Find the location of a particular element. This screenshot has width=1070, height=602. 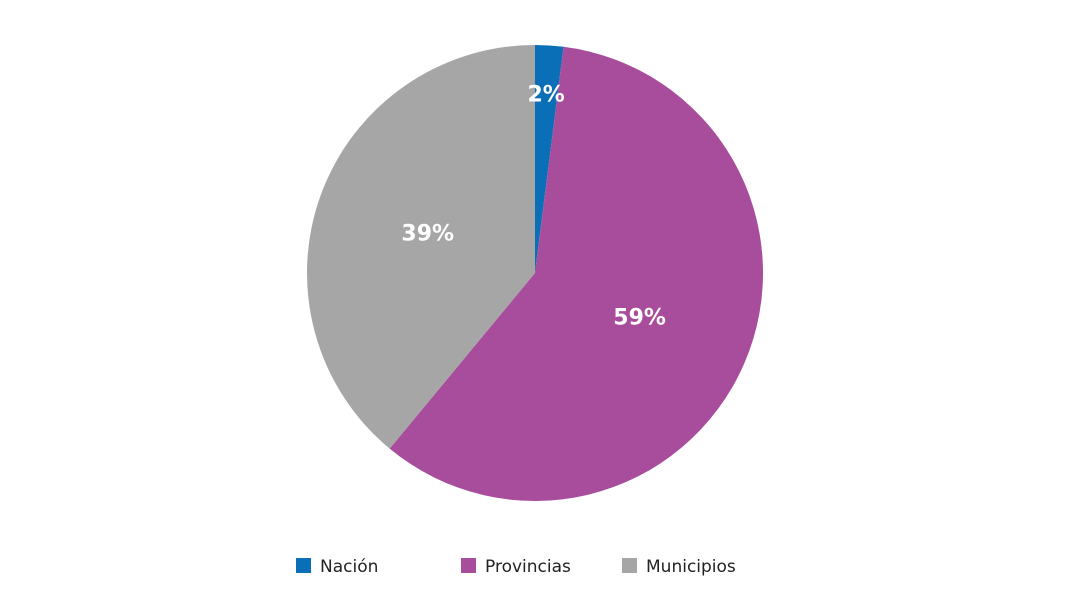

legend-label: Nación is located at coordinates (349, 567).